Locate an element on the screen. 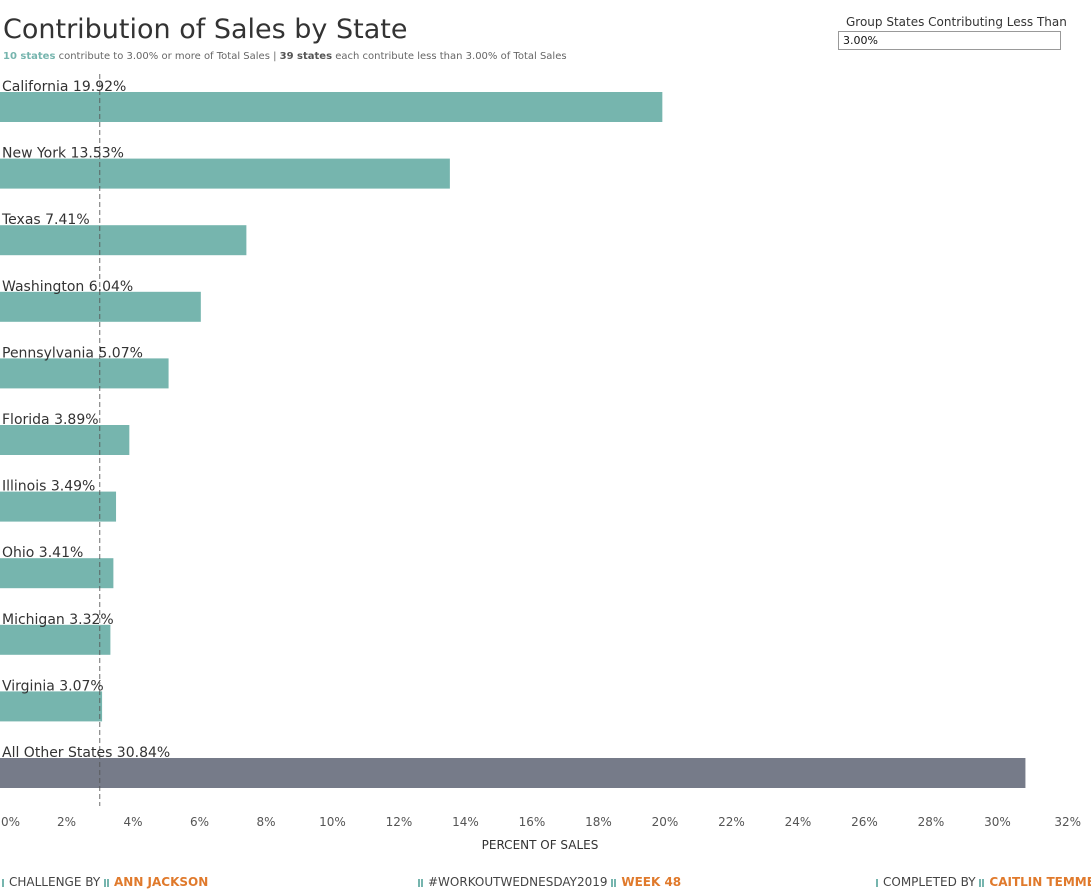  chart-title: Contribution of Sales by State is located at coordinates (205, 29).